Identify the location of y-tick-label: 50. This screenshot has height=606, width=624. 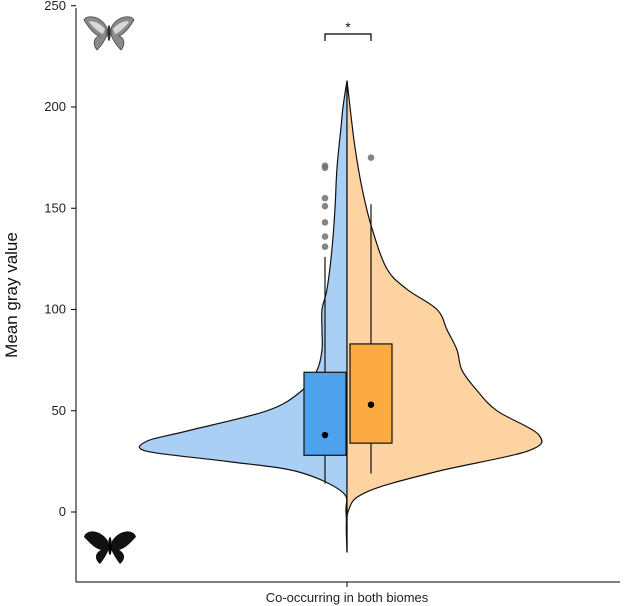
(59, 410).